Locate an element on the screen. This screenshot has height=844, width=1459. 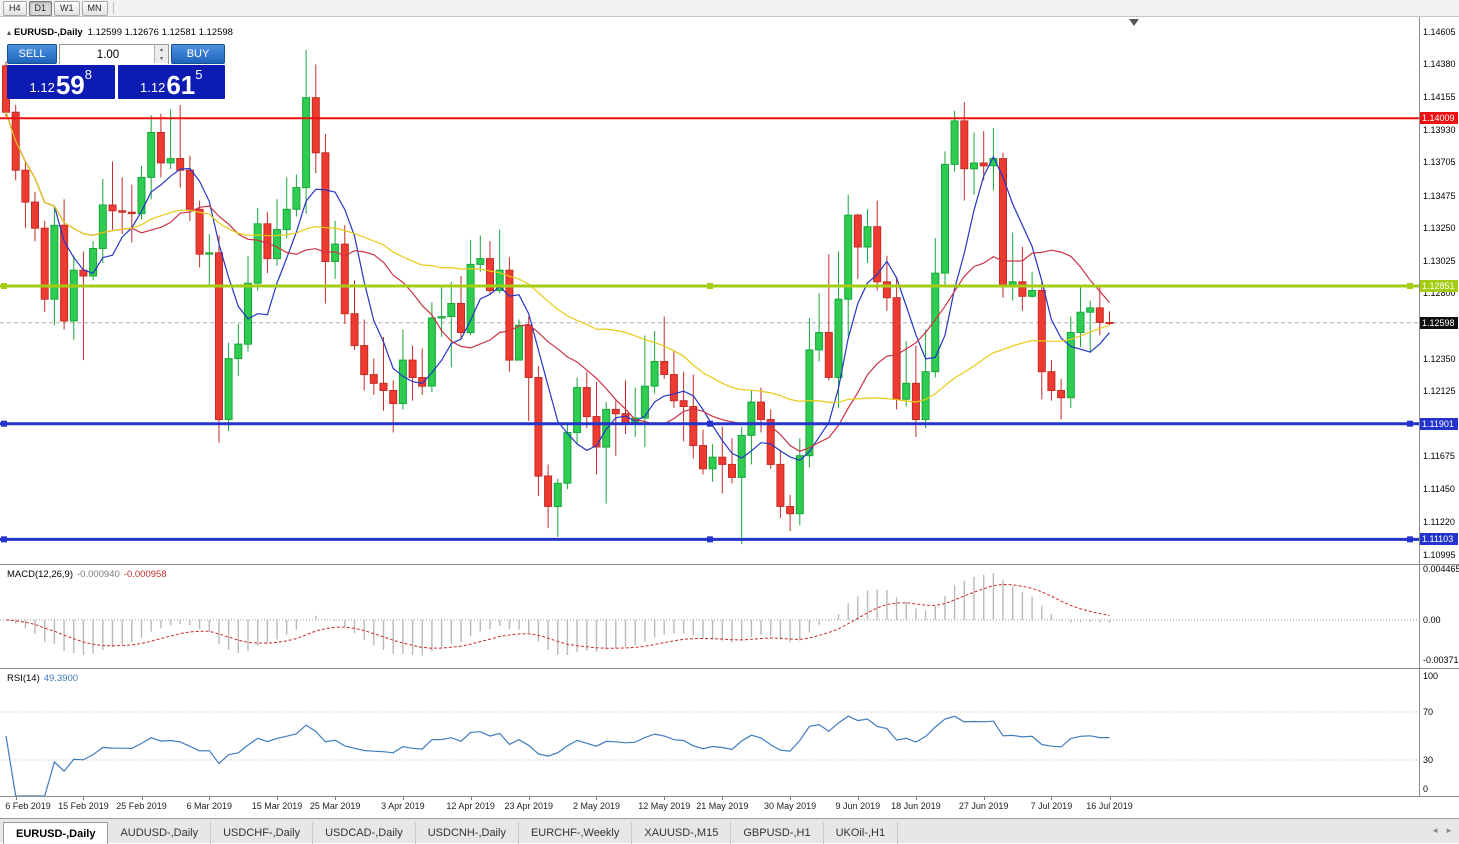
rsi-indicator-panel is located at coordinates (709, 732).